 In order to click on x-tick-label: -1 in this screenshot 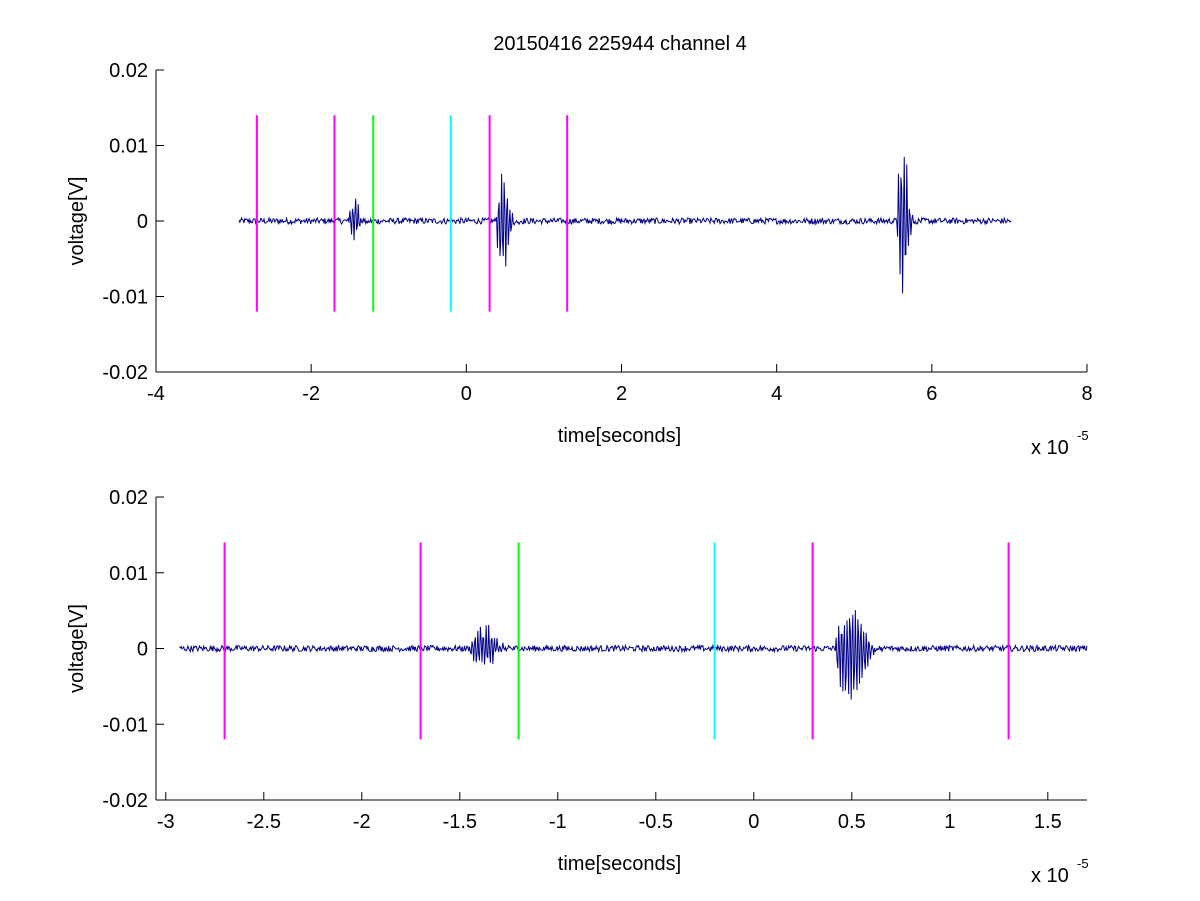, I will do `click(558, 822)`.